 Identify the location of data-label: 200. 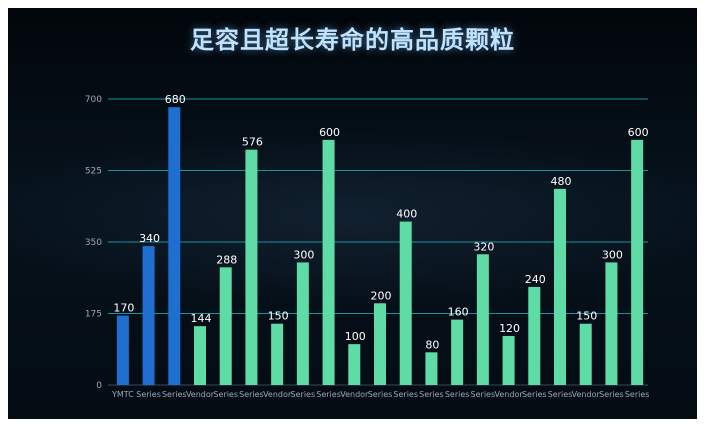
(381, 295).